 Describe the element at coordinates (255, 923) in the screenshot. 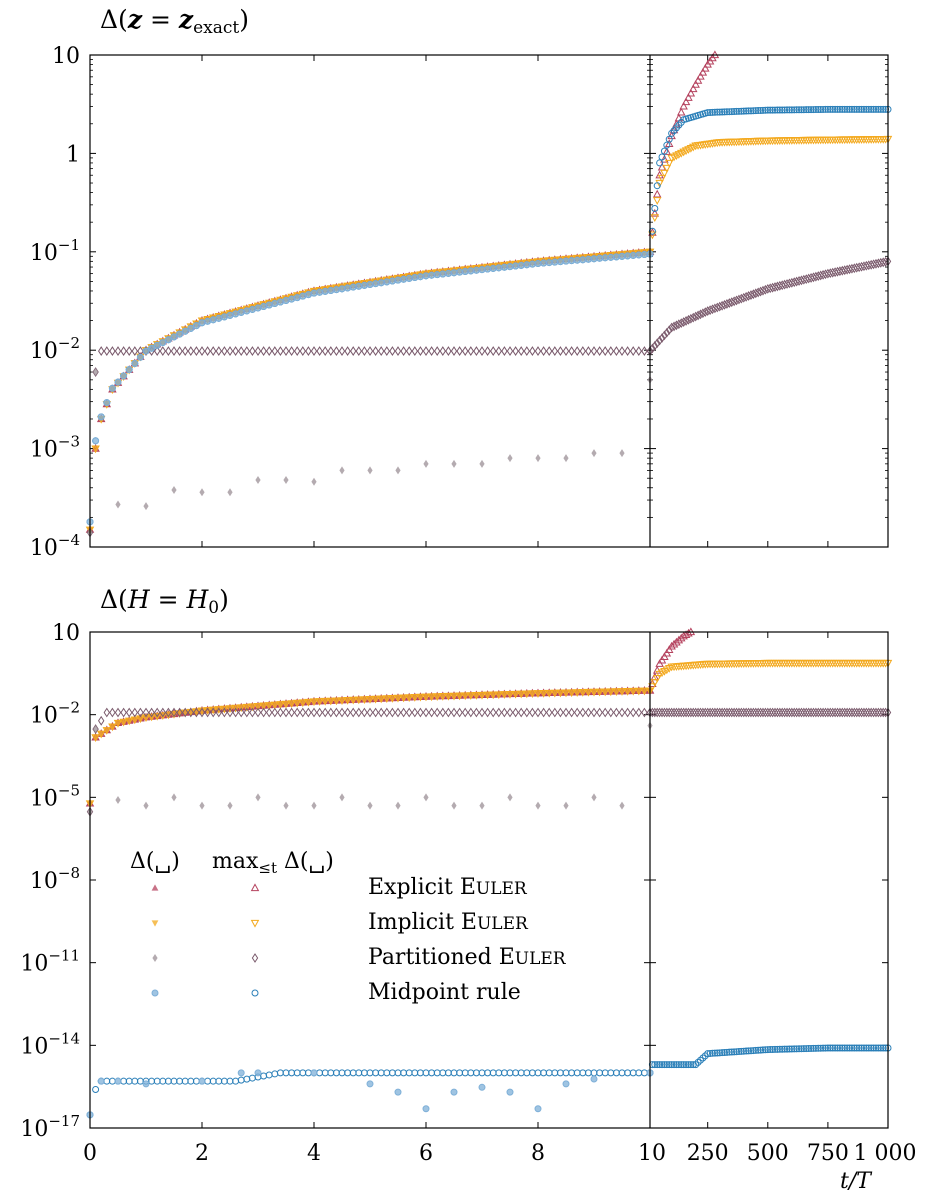

I see `legend-open-marker` at that location.